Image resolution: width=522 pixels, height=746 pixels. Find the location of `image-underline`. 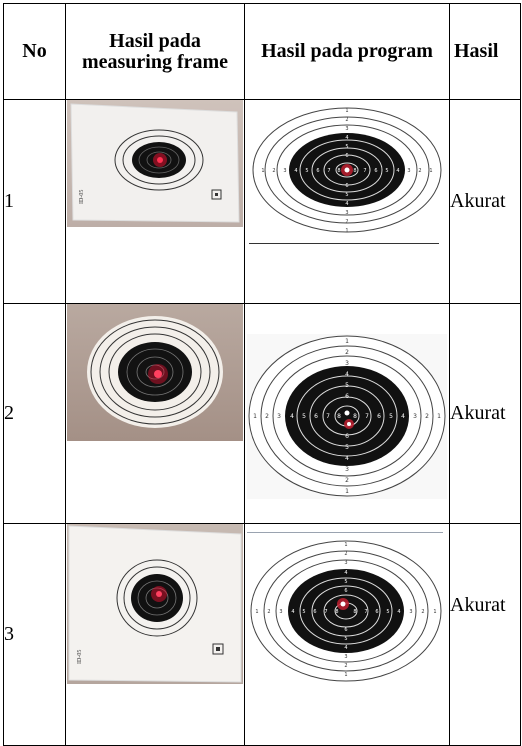

image-underline is located at coordinates (344, 243).